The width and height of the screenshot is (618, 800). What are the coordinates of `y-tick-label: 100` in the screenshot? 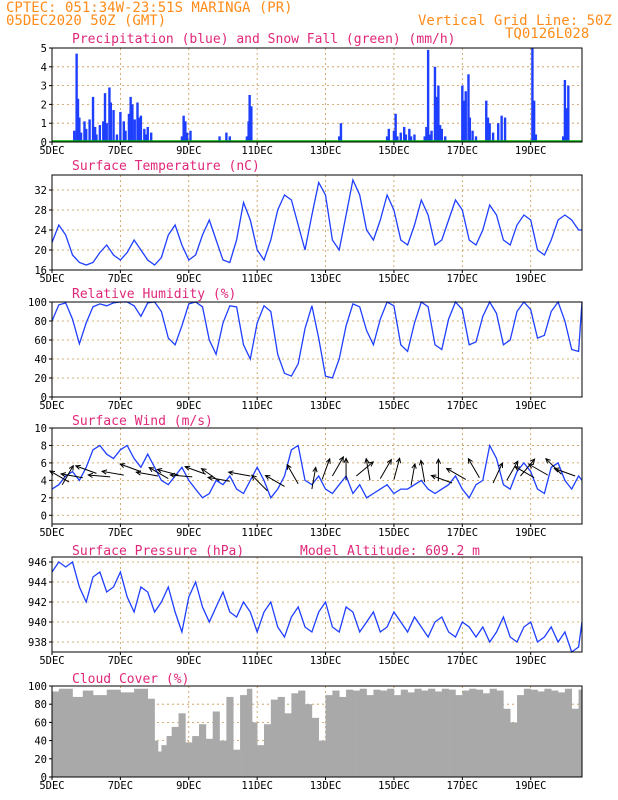 It's located at (37, 687).